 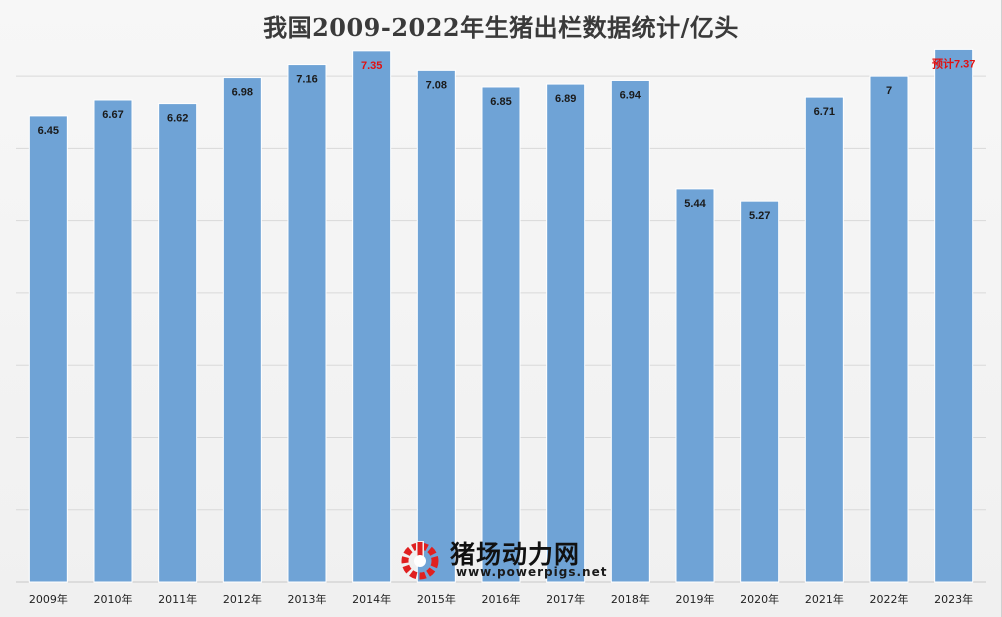 What do you see at coordinates (48, 599) in the screenshot?
I see `x-tick-label: 2009年` at bounding box center [48, 599].